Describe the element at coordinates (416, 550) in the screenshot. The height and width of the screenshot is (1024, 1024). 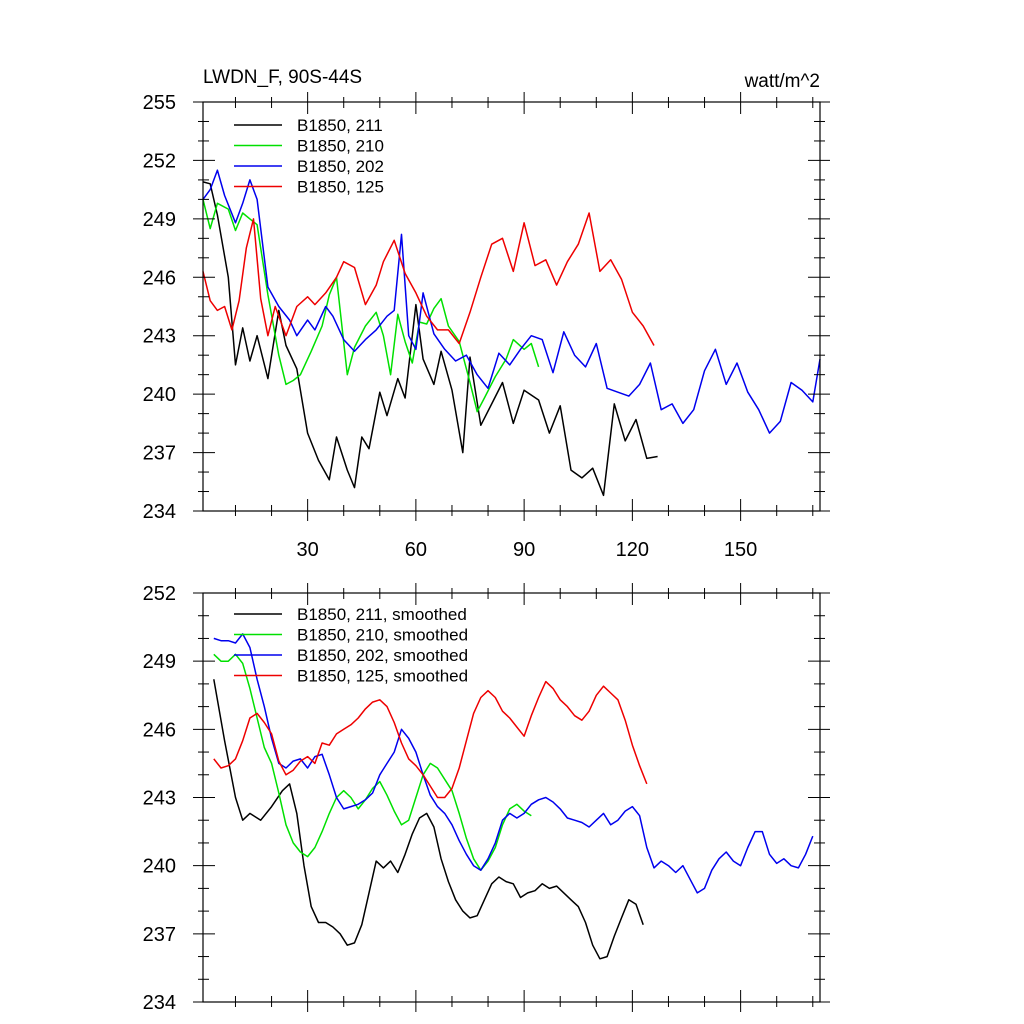
I see `xtick-label: 60` at that location.